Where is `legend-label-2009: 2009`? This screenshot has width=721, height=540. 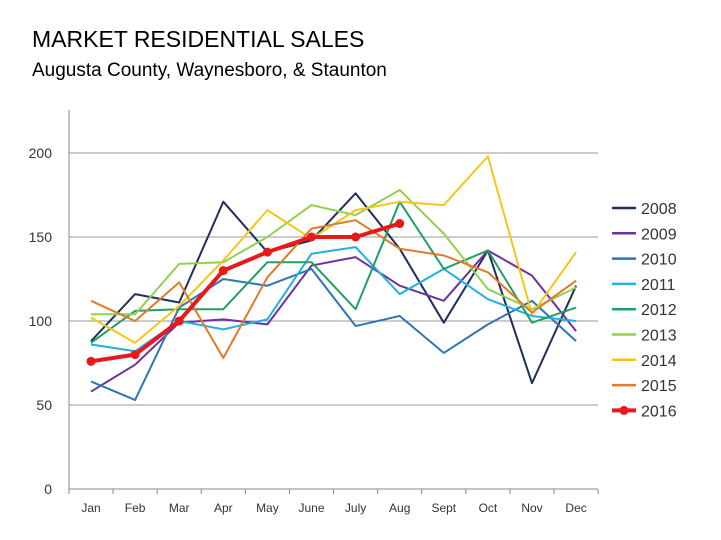
legend-label-2009: 2009 is located at coordinates (659, 234).